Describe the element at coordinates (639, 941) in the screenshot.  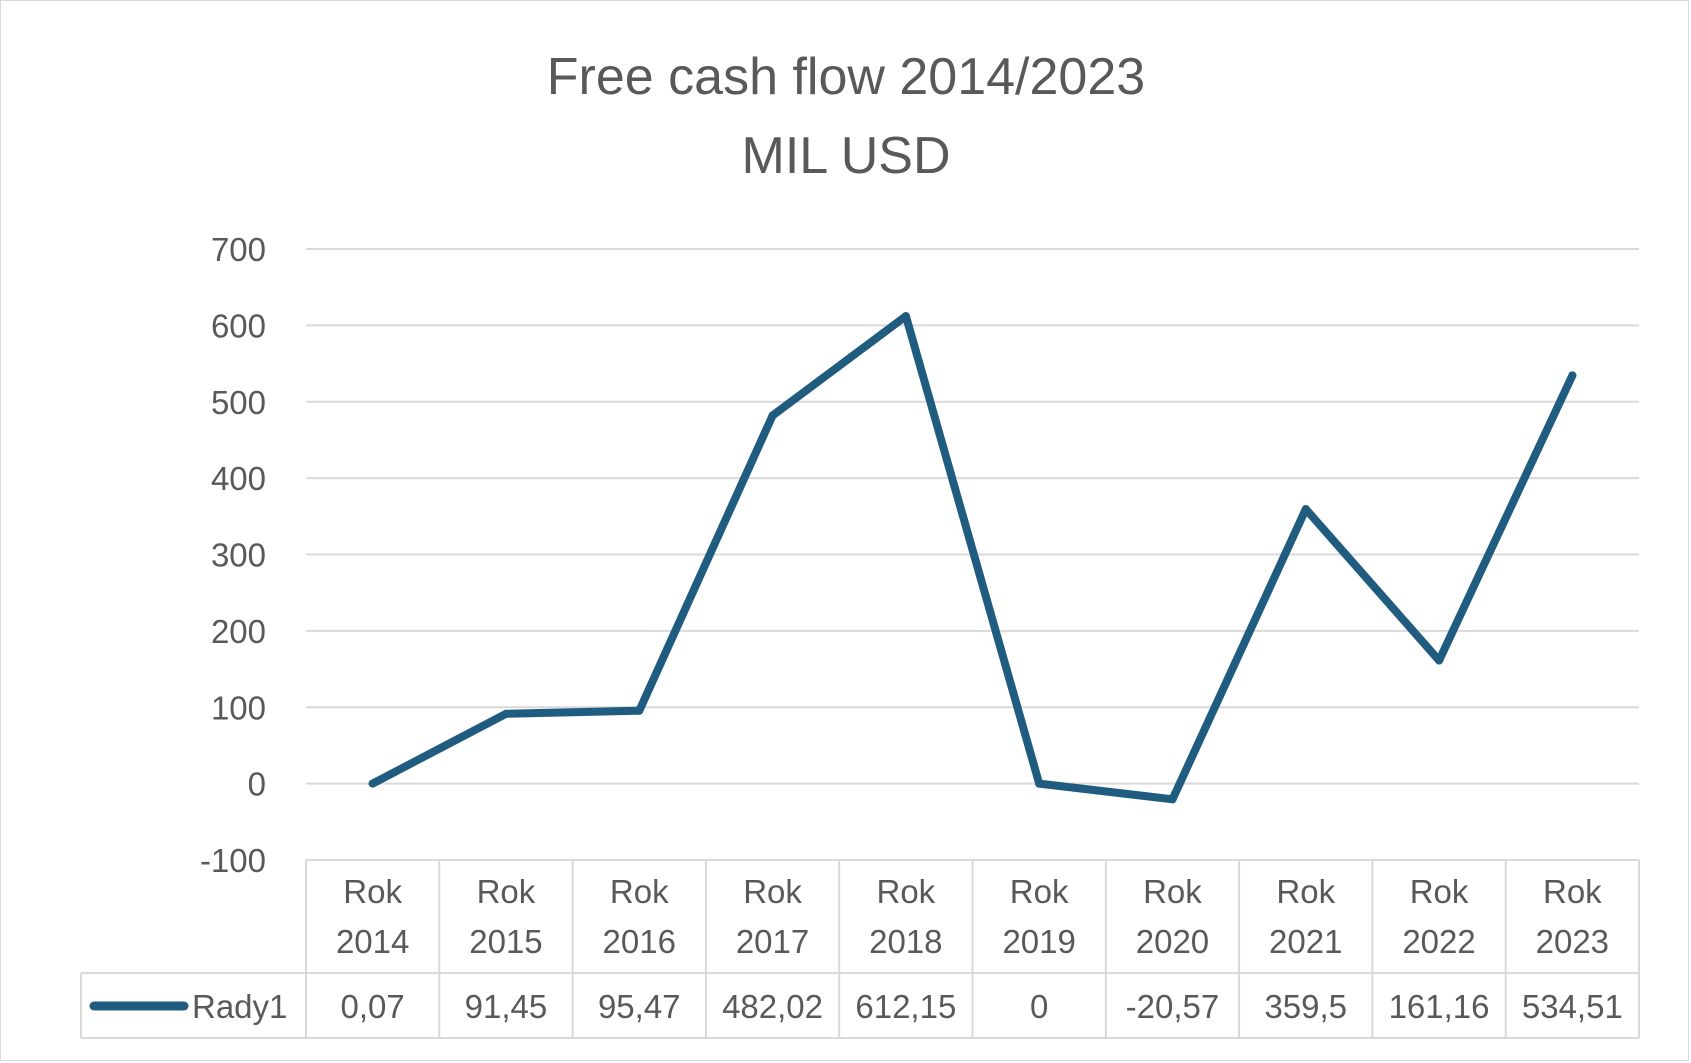
I see `x-category-label-line2: 2016` at that location.